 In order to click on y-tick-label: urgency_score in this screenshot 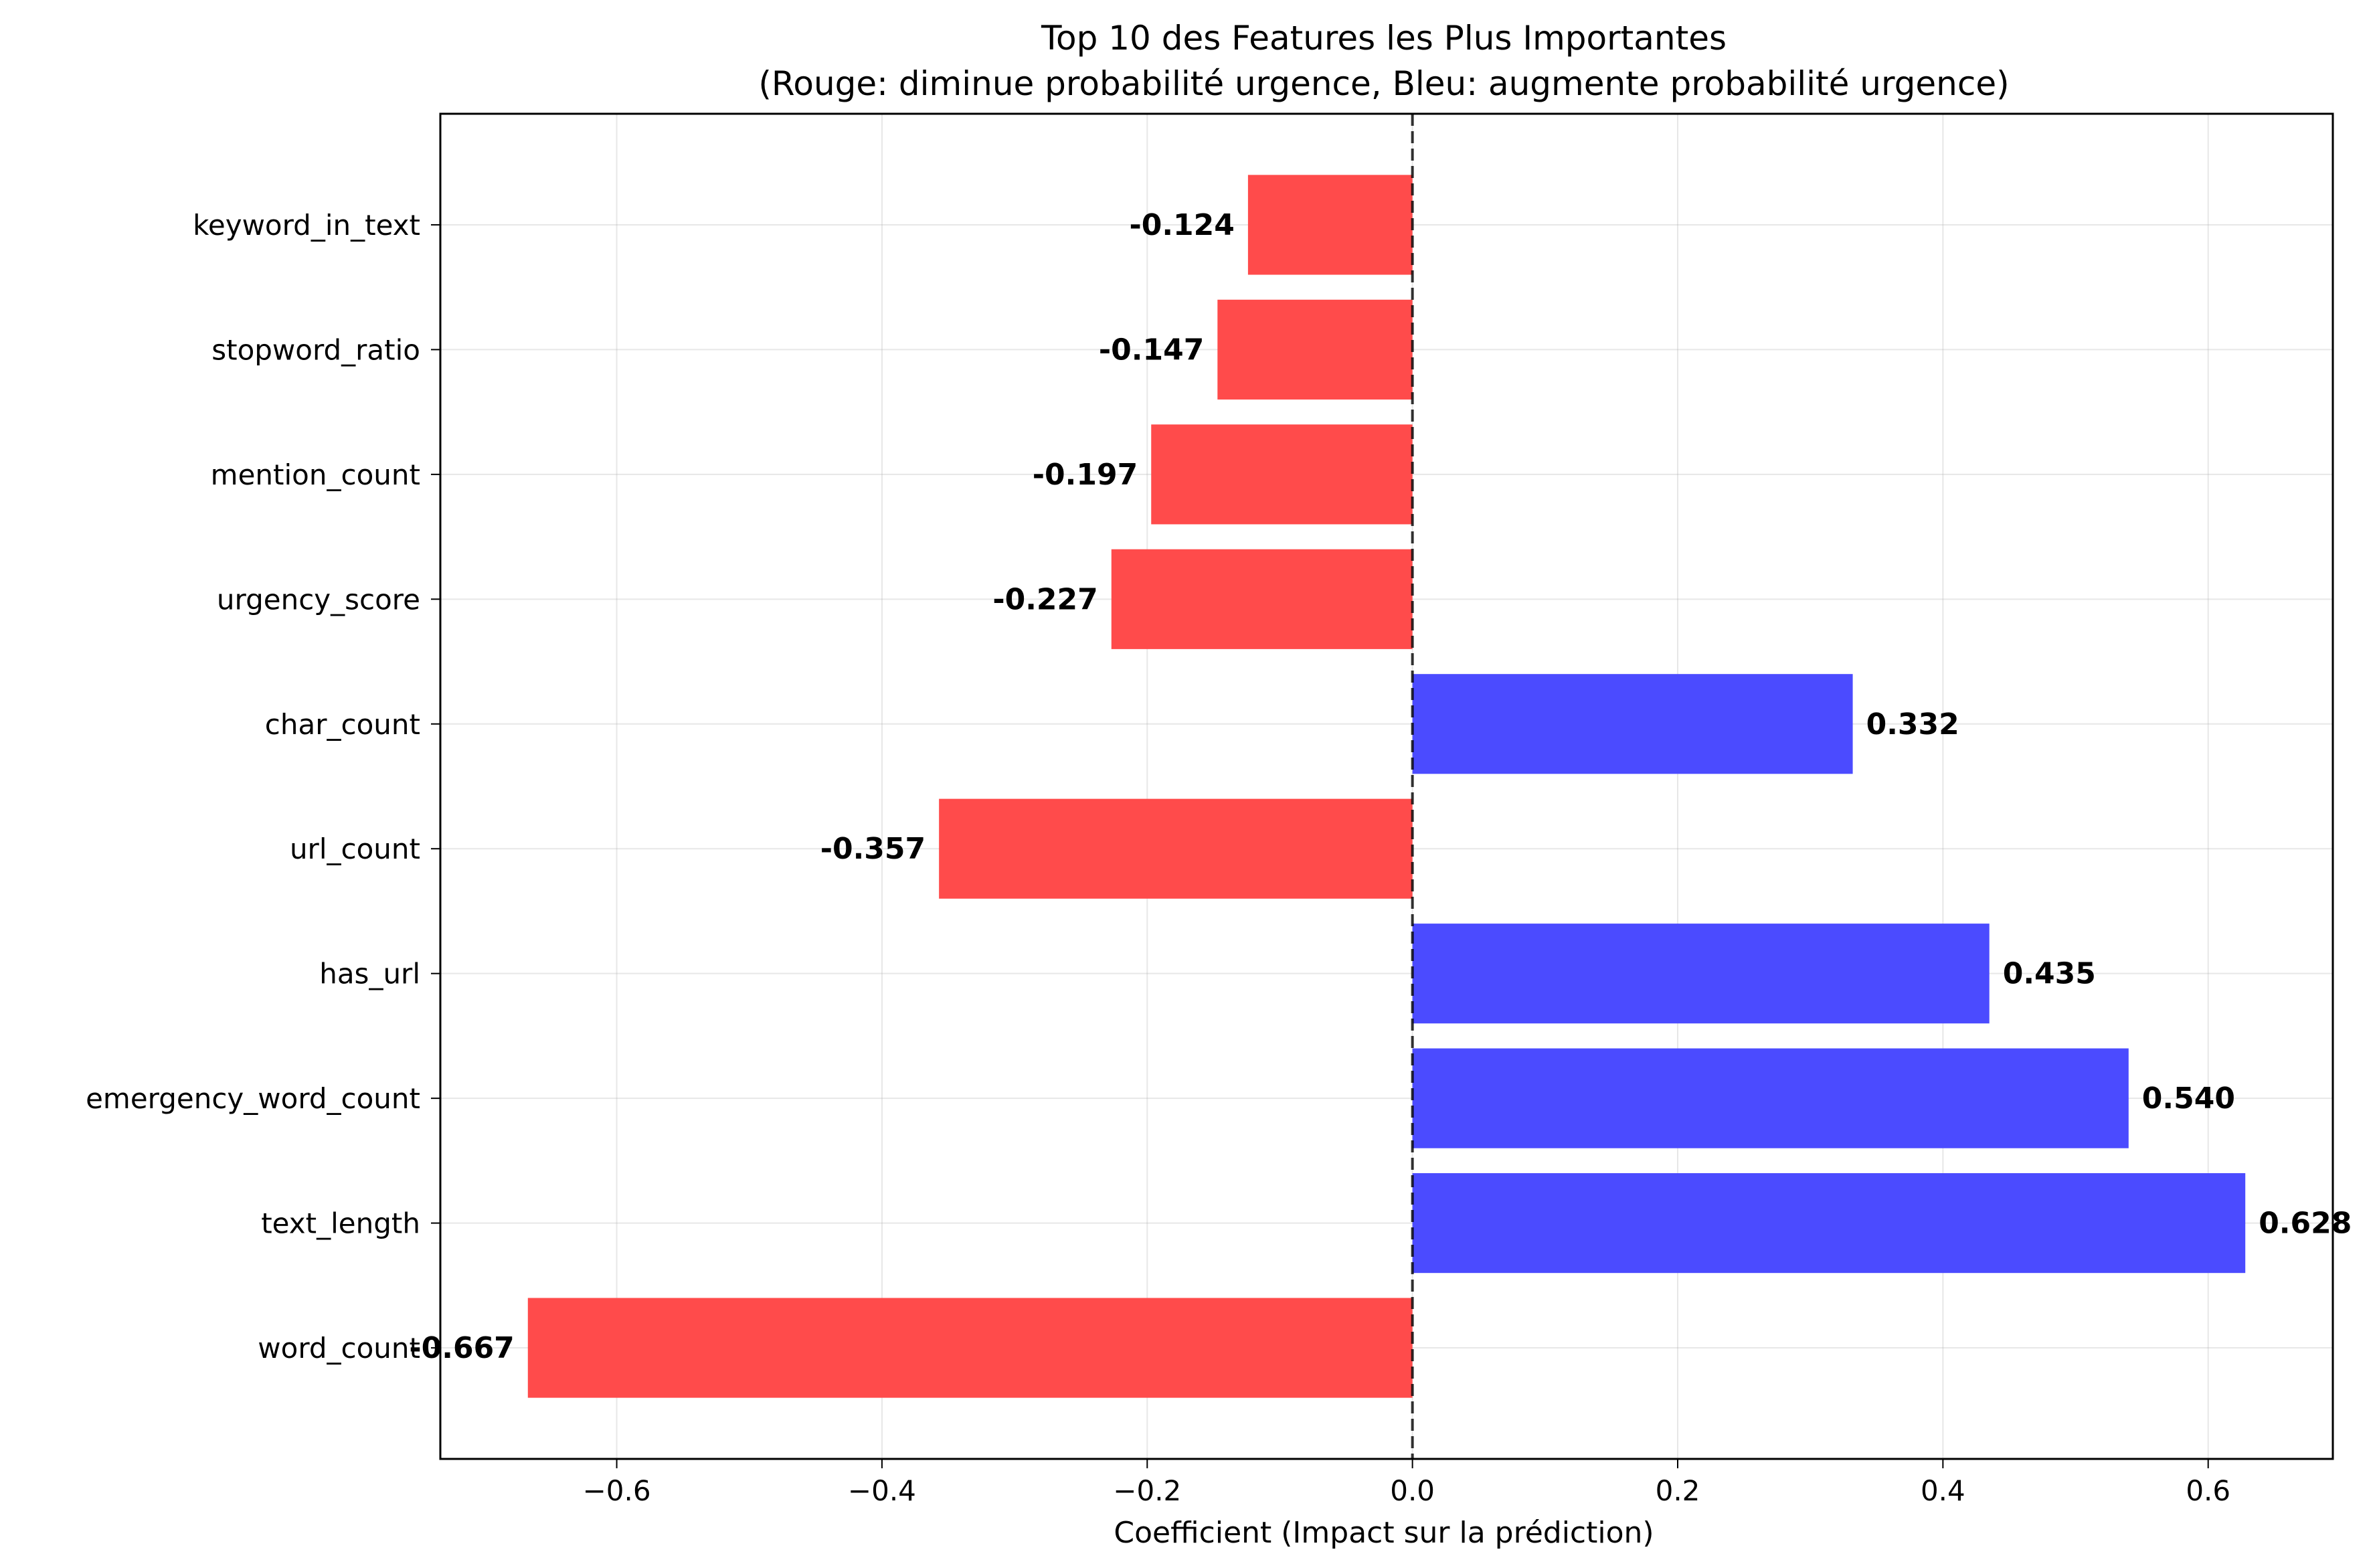, I will do `click(318, 599)`.